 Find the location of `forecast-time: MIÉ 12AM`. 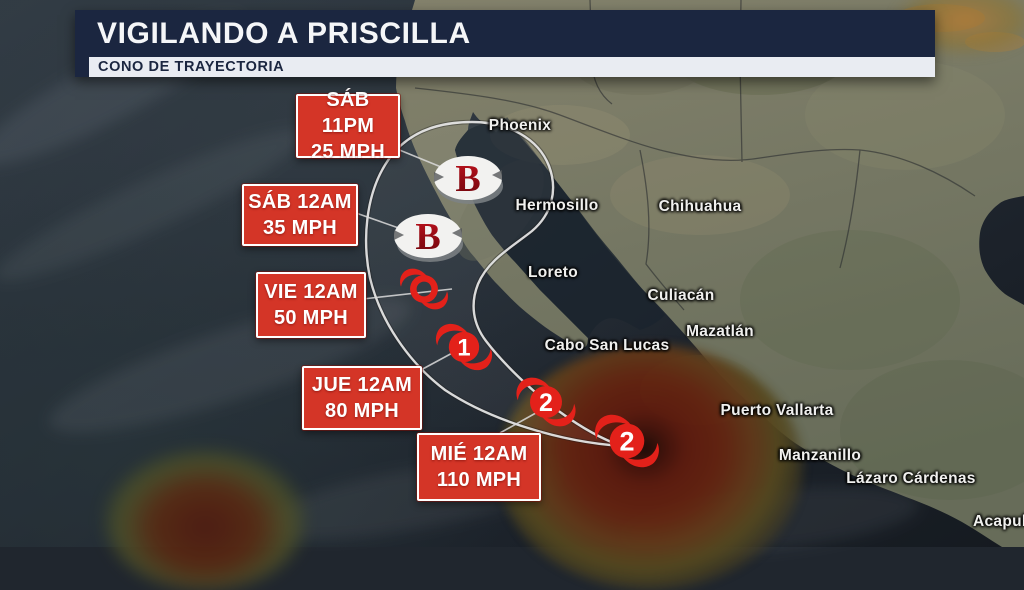

forecast-time: MIÉ 12AM is located at coordinates (479, 454).